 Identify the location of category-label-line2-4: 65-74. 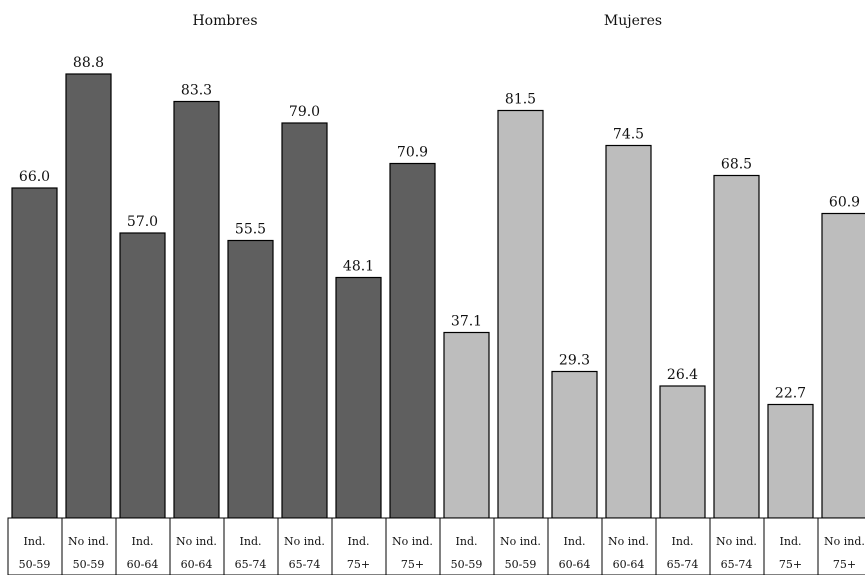
(251, 564).